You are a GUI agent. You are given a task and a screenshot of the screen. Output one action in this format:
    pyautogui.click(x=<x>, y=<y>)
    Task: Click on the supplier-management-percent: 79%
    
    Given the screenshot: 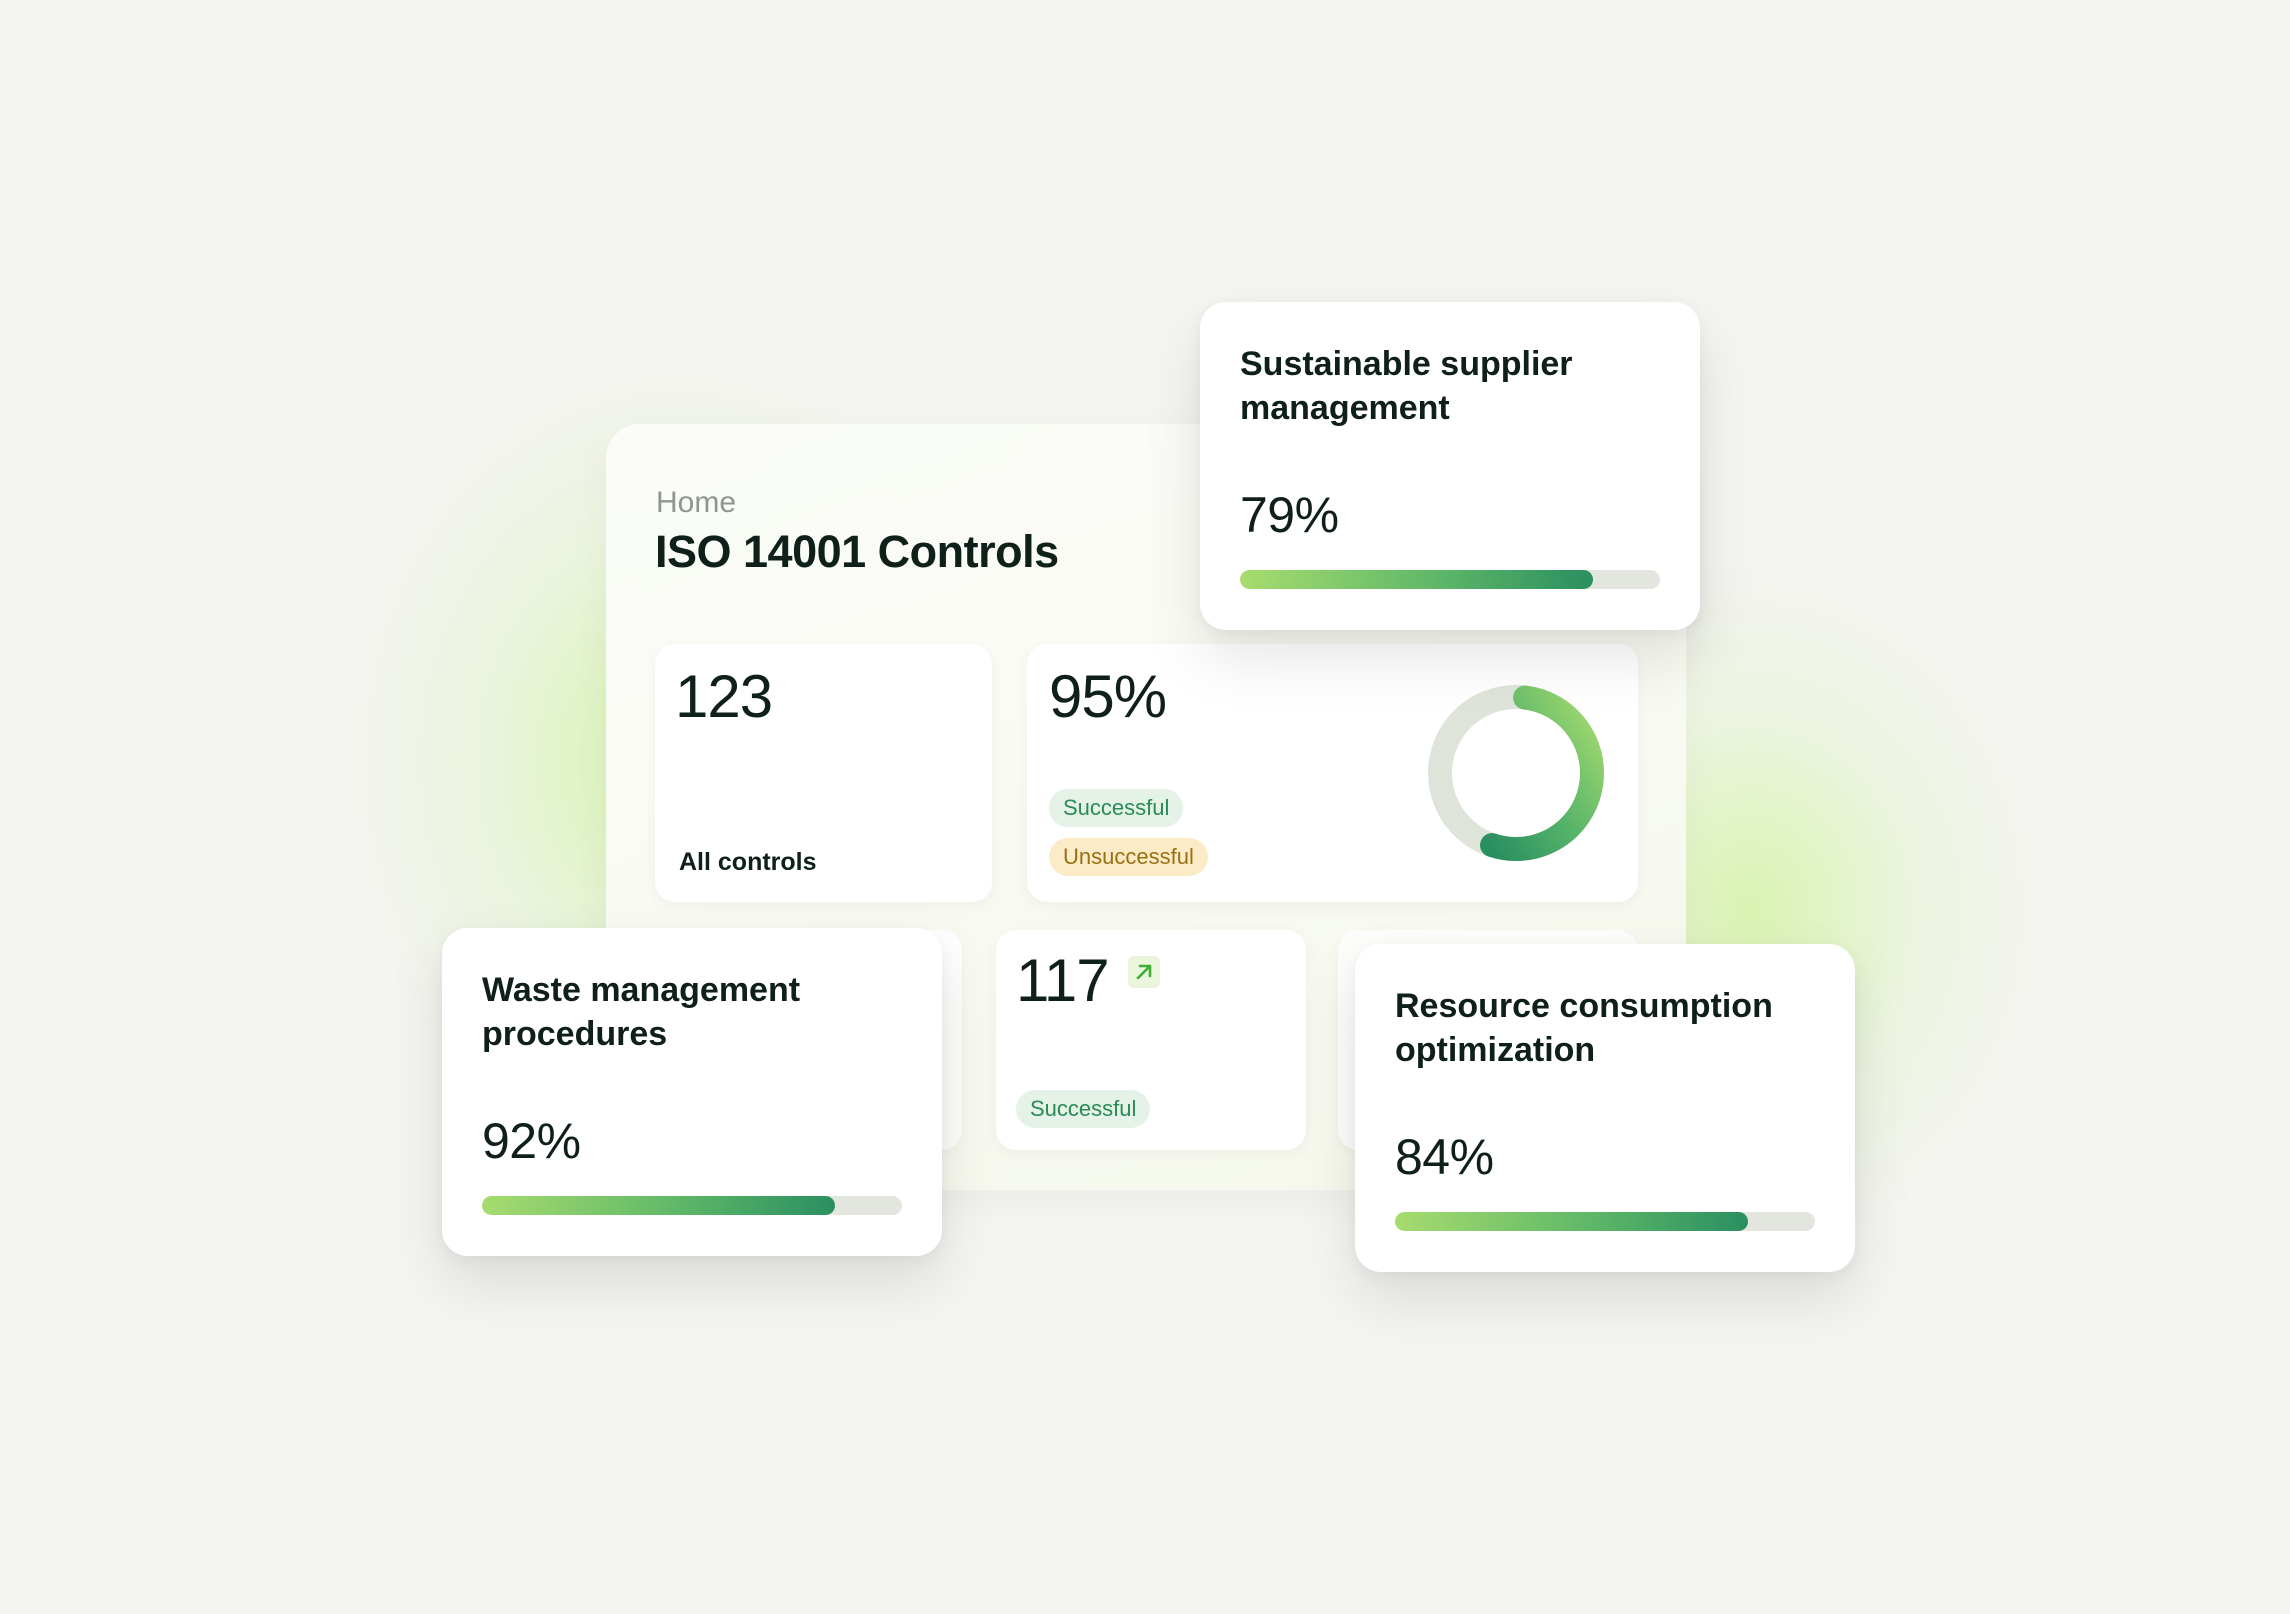 What is the action you would take?
    pyautogui.click(x=1289, y=515)
    